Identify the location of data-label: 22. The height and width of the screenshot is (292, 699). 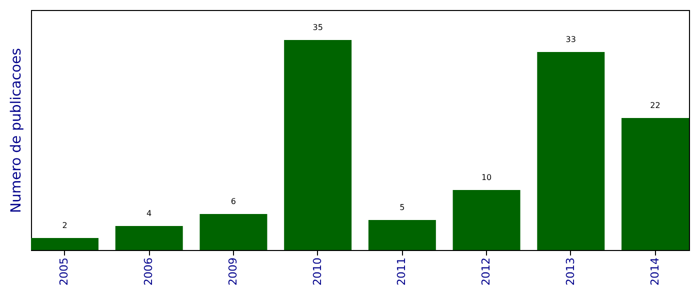
(655, 105).